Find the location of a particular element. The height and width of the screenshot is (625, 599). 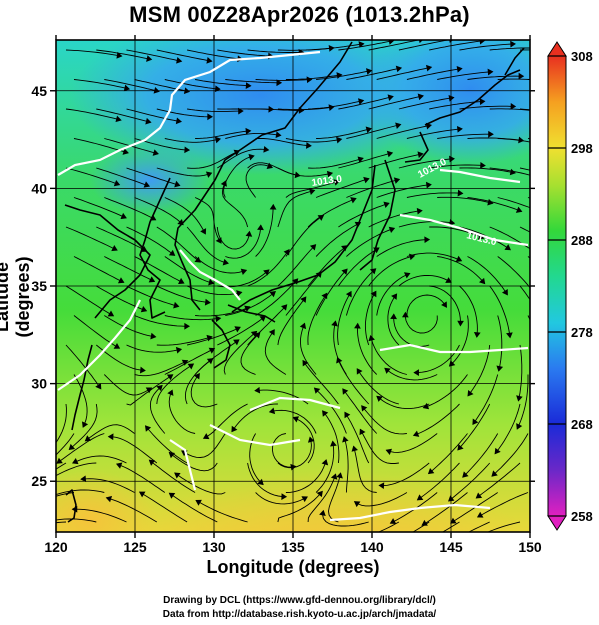

colorbar-tick-label: 268 is located at coordinates (582, 424).